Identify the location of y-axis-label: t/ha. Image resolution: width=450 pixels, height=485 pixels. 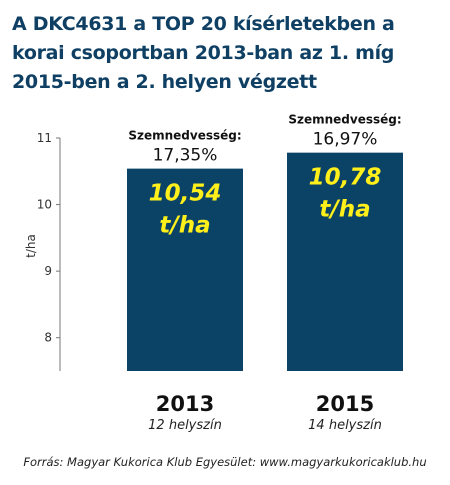
(31, 246).